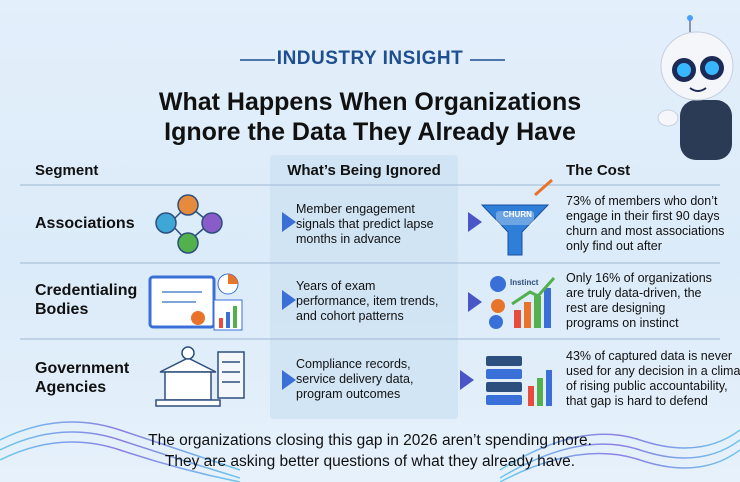 The image size is (740, 482). What do you see at coordinates (62, 309) in the screenshot?
I see `segment-text: Bodies` at bounding box center [62, 309].